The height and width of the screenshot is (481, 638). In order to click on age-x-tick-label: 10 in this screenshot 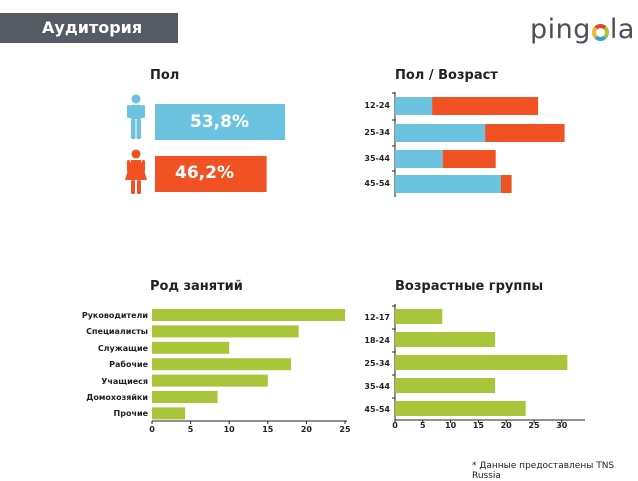, I will do `click(451, 425)`.